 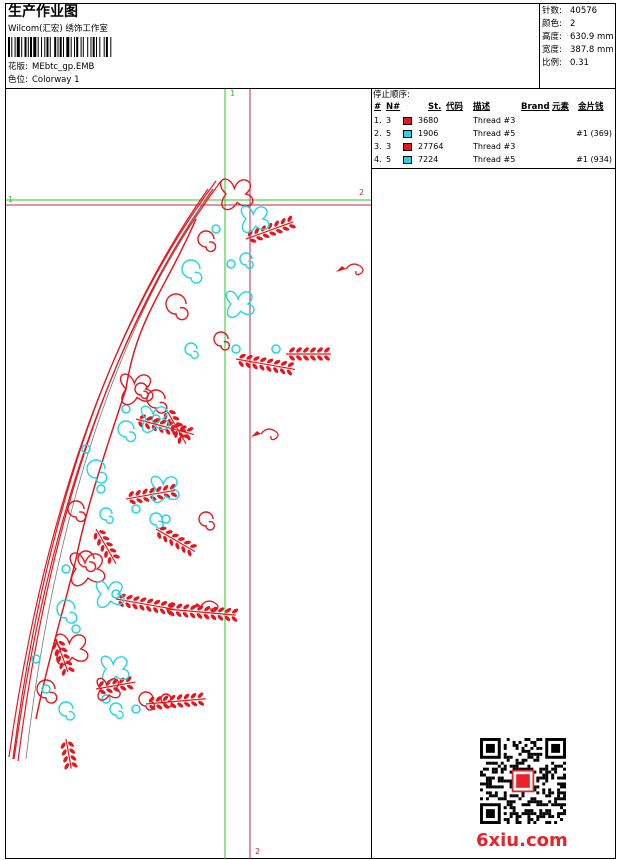 What do you see at coordinates (378, 146) in the screenshot?
I see `row-index: 3.` at bounding box center [378, 146].